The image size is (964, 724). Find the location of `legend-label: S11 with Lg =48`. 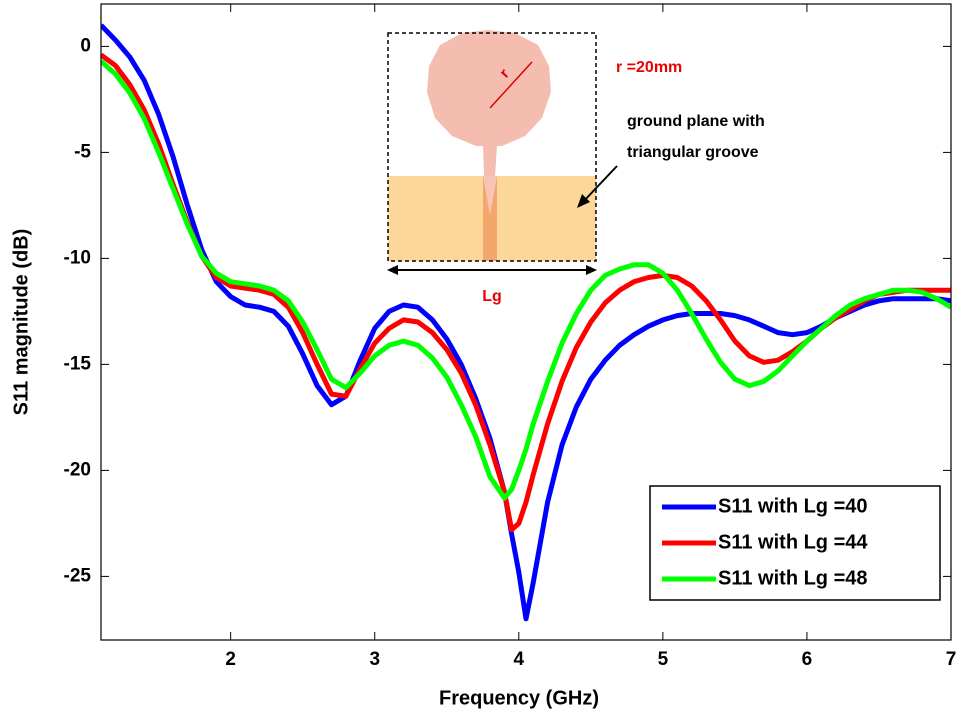

legend-label: S11 with Lg =48 is located at coordinates (793, 578).